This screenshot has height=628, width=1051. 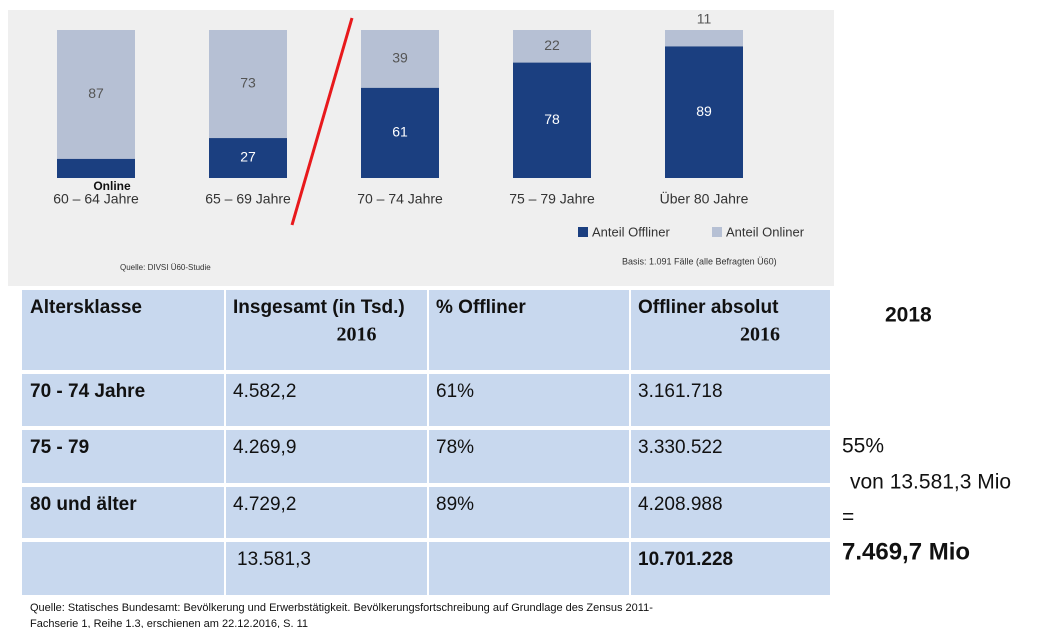 I want to click on table-cell: 4.582,2, so click(x=264, y=391).